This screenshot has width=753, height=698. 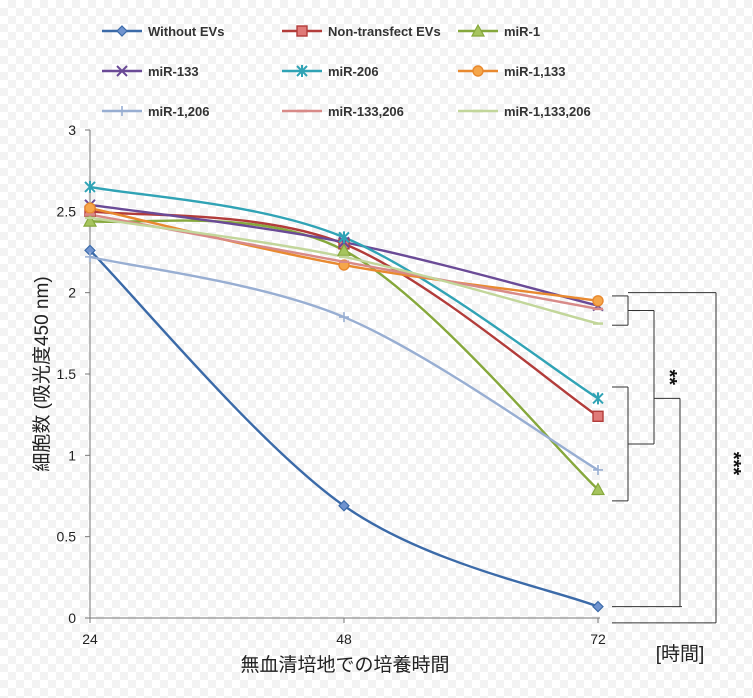 I want to click on legend-label: miR-206, so click(x=353, y=71).